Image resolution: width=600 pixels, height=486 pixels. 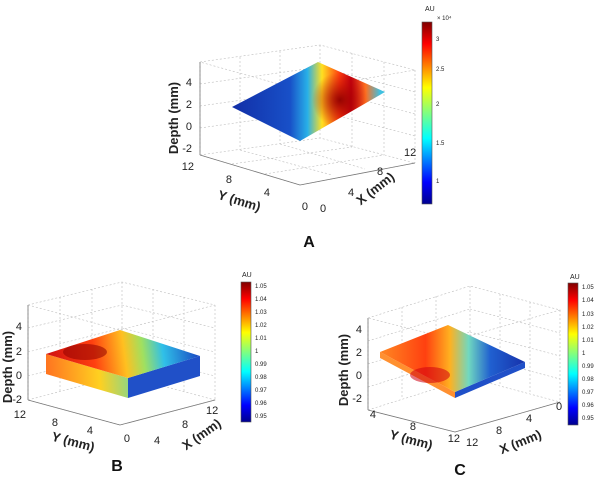 I want to click on panel-b-label: B, so click(x=117, y=466).